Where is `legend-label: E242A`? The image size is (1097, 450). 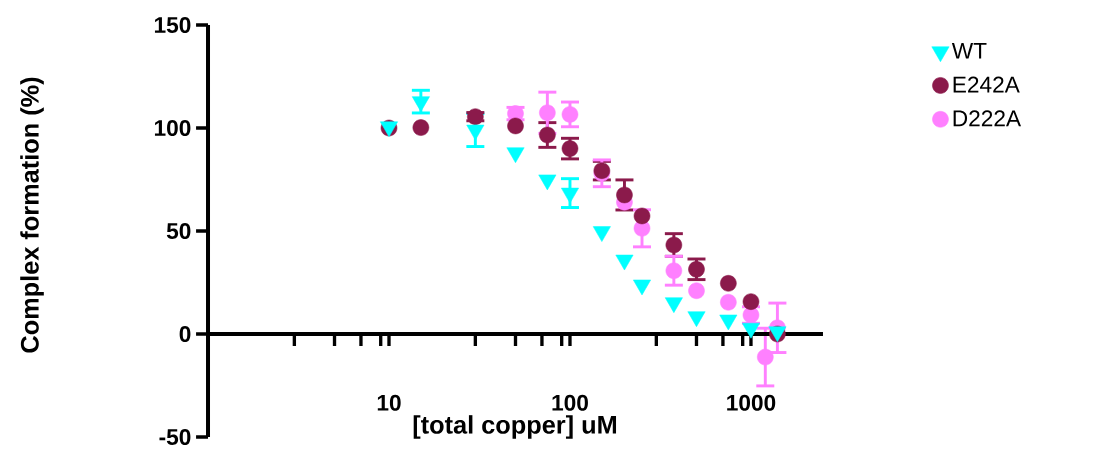
legend-label: E242A is located at coordinates (986, 84).